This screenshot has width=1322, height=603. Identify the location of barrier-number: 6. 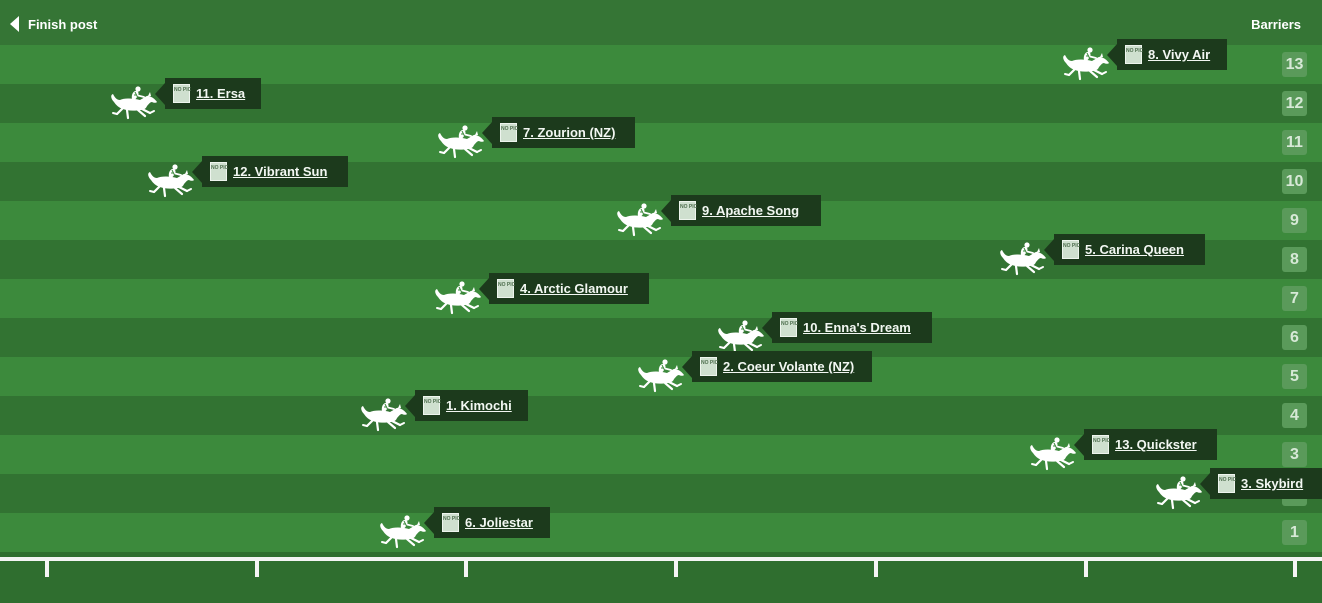
(1294, 337).